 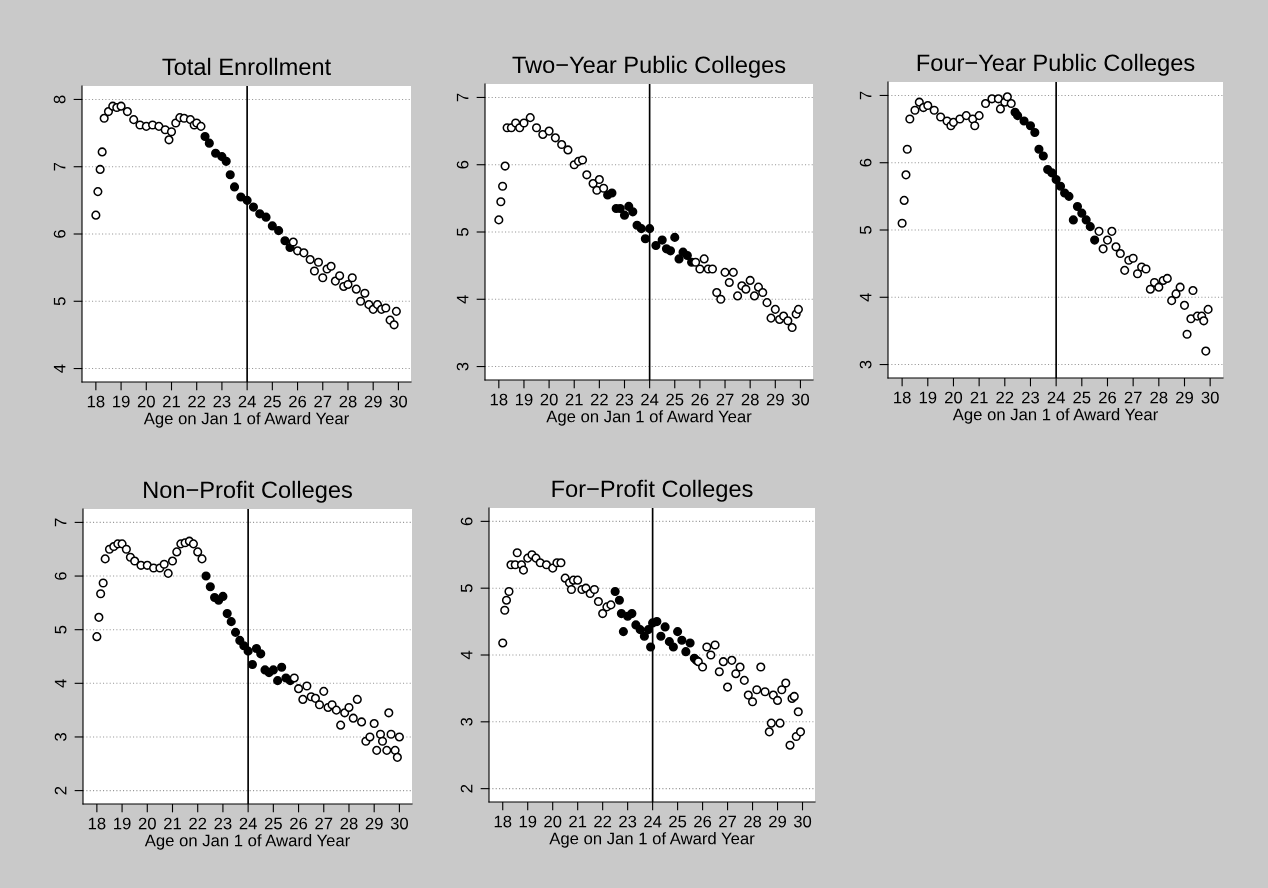 I want to click on y-tick-label: 8, so click(x=59, y=99).